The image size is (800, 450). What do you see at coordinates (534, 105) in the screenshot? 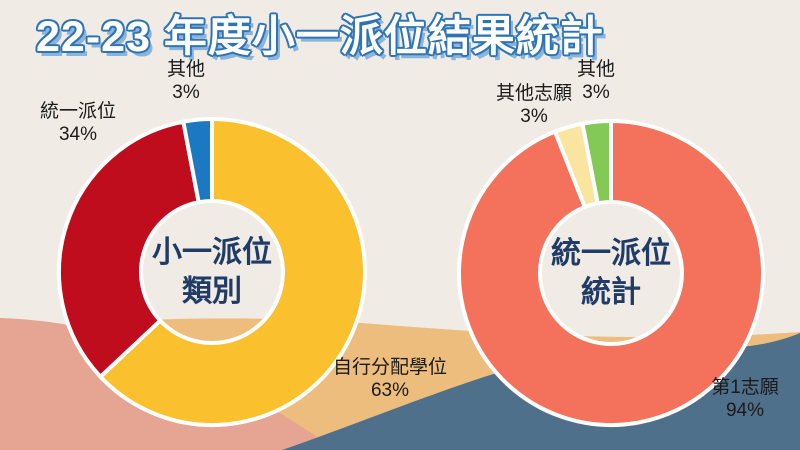
I see `label-other-choices: 其他志願 3%` at bounding box center [534, 105].